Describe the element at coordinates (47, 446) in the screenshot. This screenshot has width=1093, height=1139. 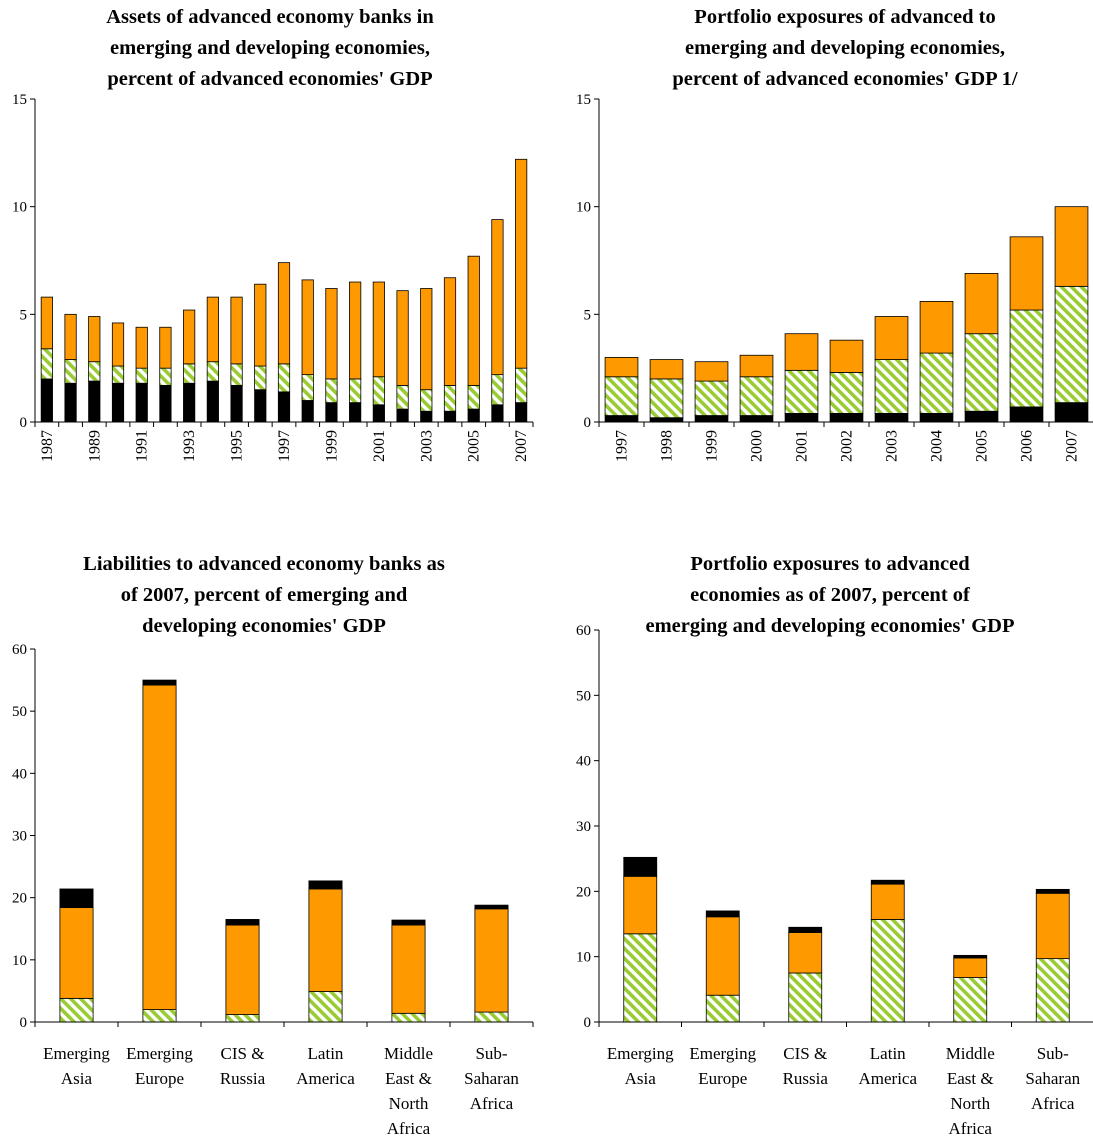
I see `x-tick-label: 1987` at that location.